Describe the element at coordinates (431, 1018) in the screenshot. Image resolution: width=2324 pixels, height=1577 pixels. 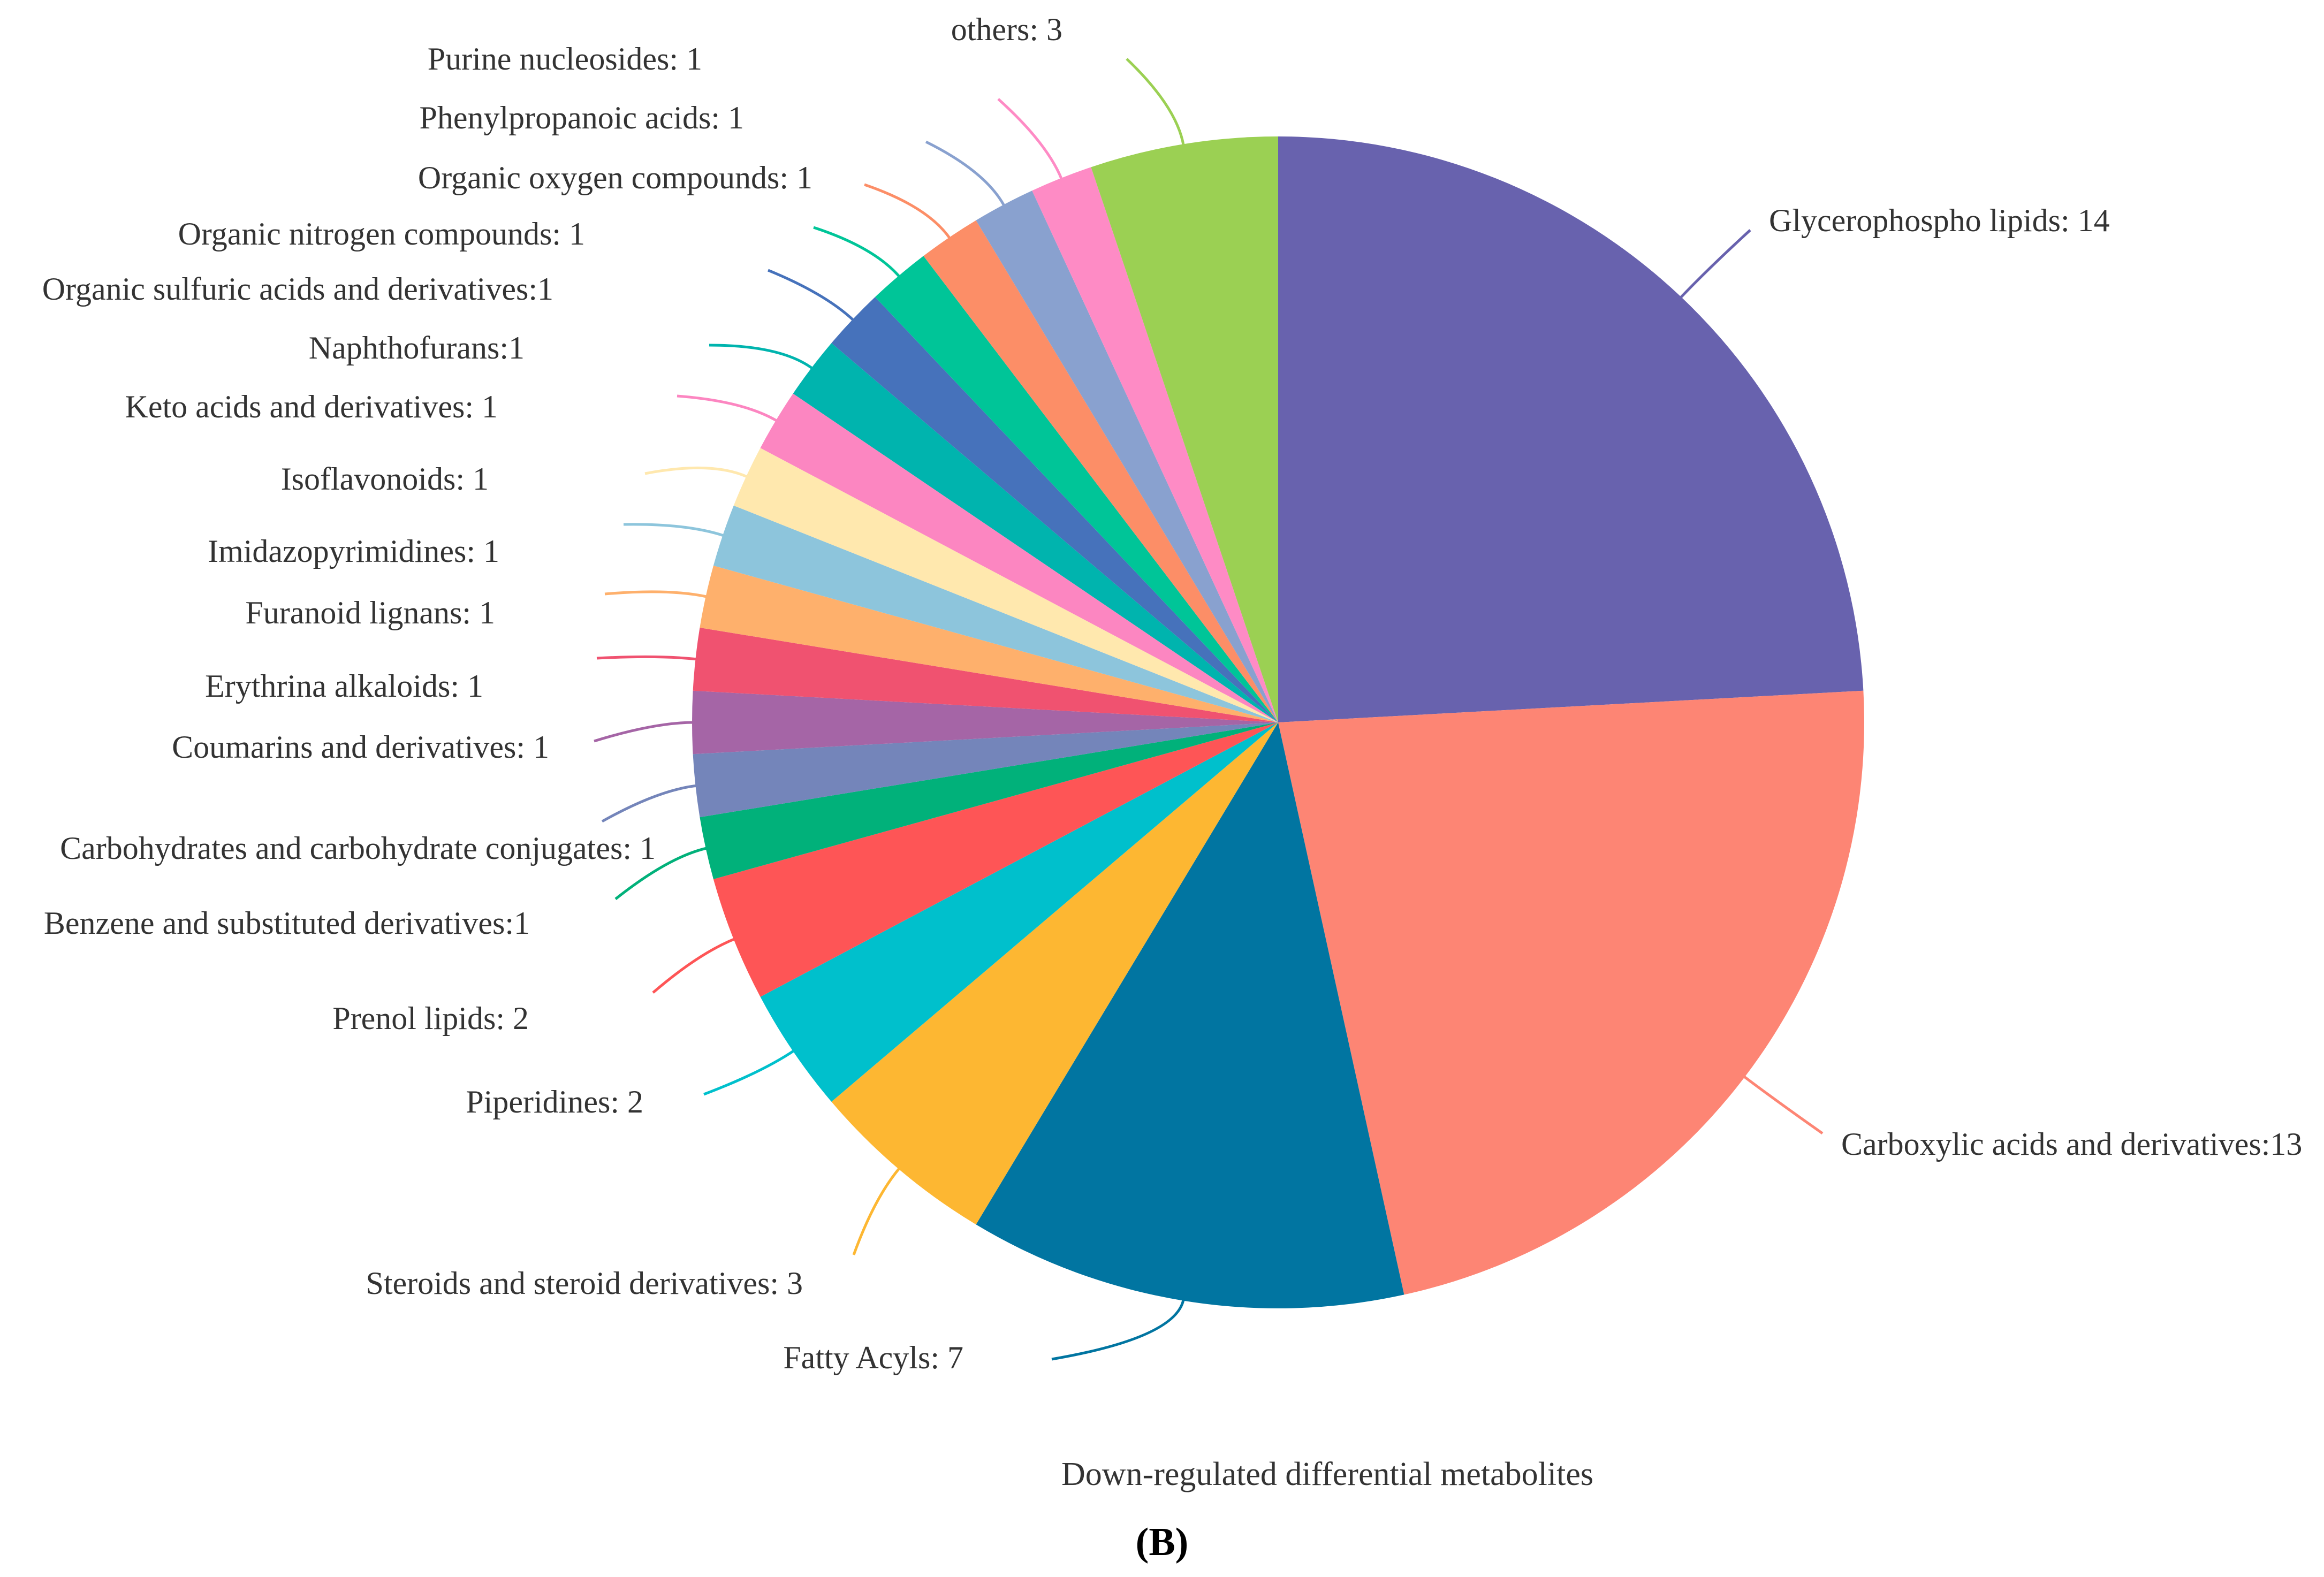
I see `slice-label: Prenol lipids: 2` at that location.